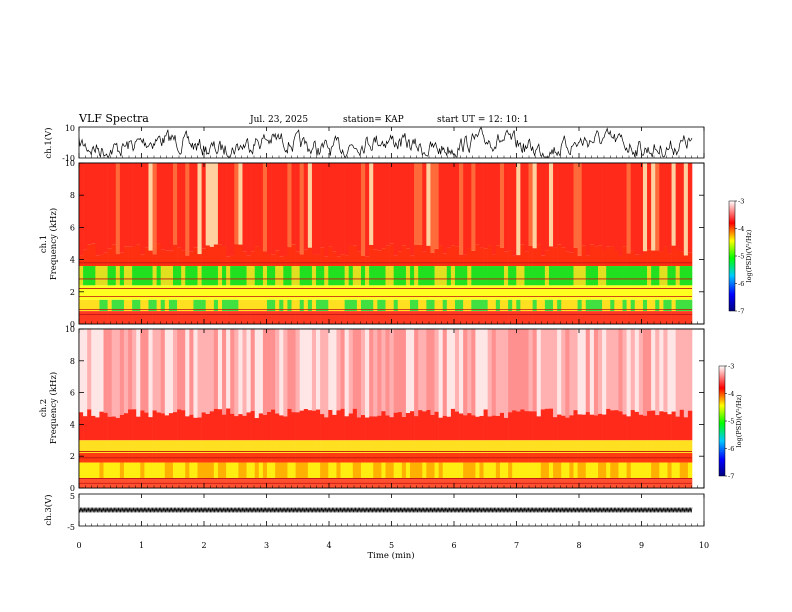 The height and width of the screenshot is (612, 792). Describe the element at coordinates (741, 312) in the screenshot. I see `ch1-colorbar-tick--7: -7` at that location.